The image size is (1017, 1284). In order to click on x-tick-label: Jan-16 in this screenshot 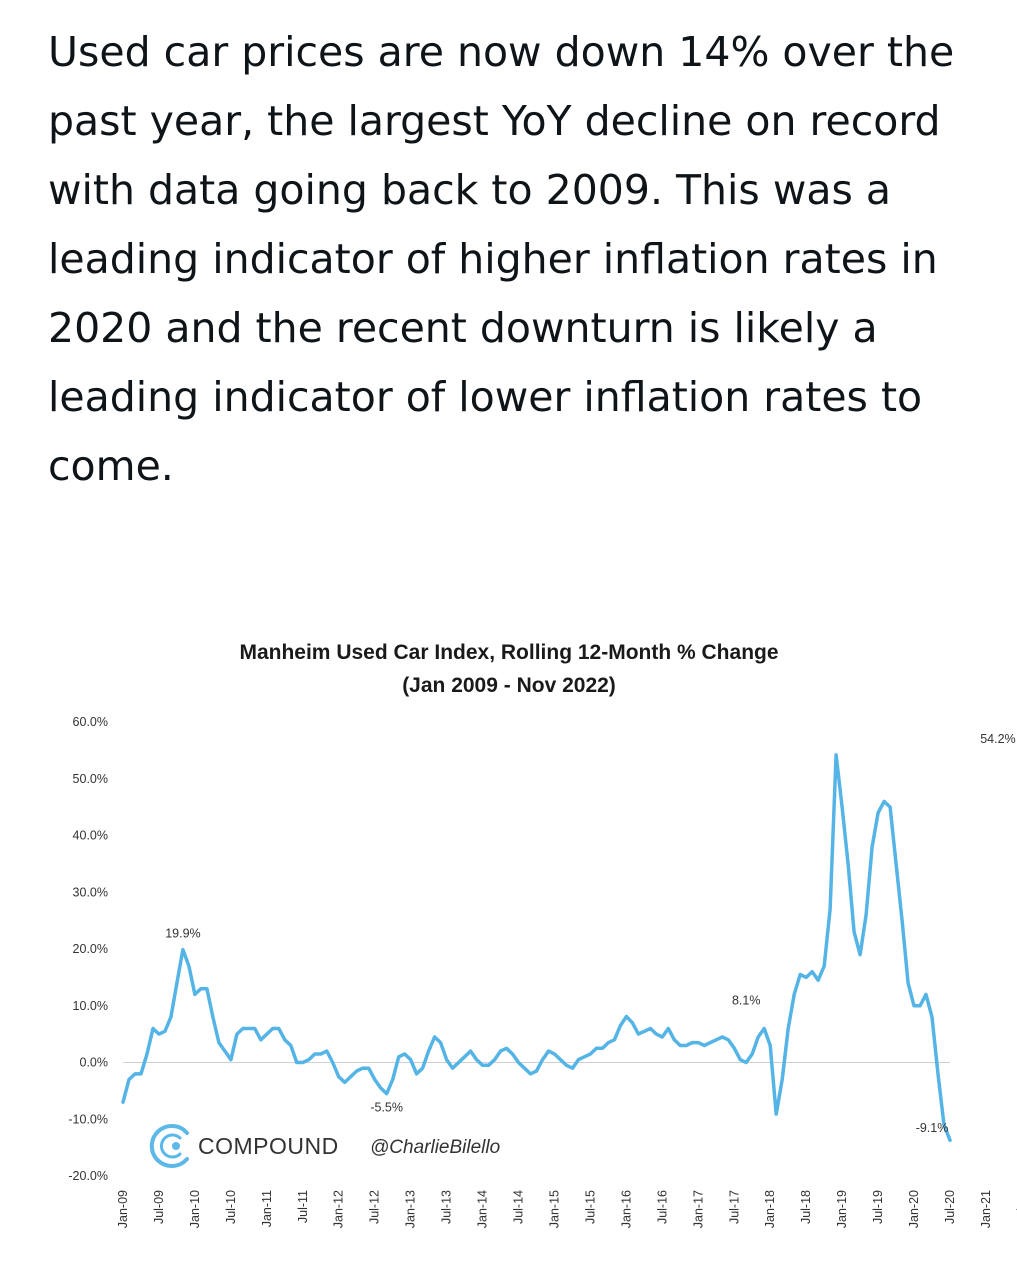, I will do `click(626, 1209)`.